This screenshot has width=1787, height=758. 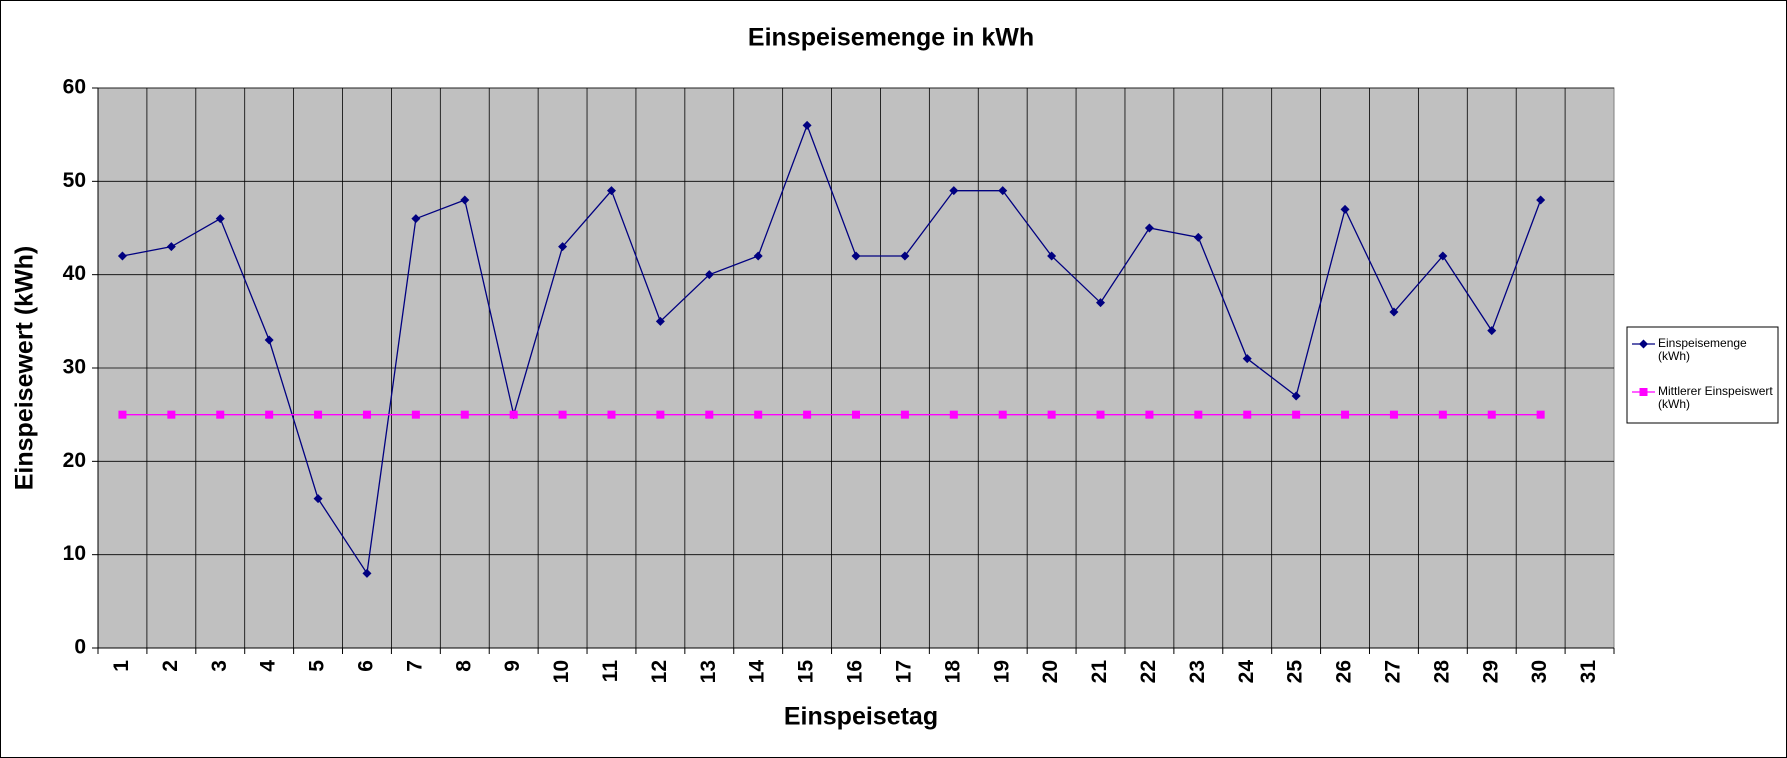 I want to click on legend-entry: Einspeisemenge (kWh), so click(x=1702, y=350).